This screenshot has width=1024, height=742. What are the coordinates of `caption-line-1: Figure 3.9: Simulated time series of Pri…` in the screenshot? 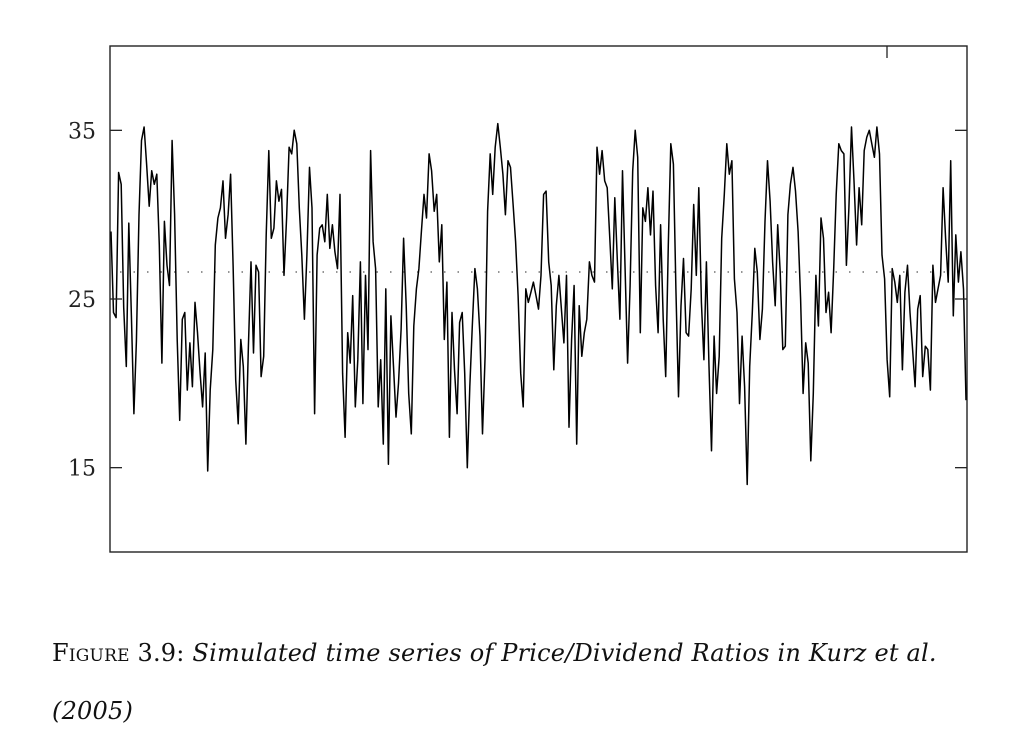 It's located at (522, 653).